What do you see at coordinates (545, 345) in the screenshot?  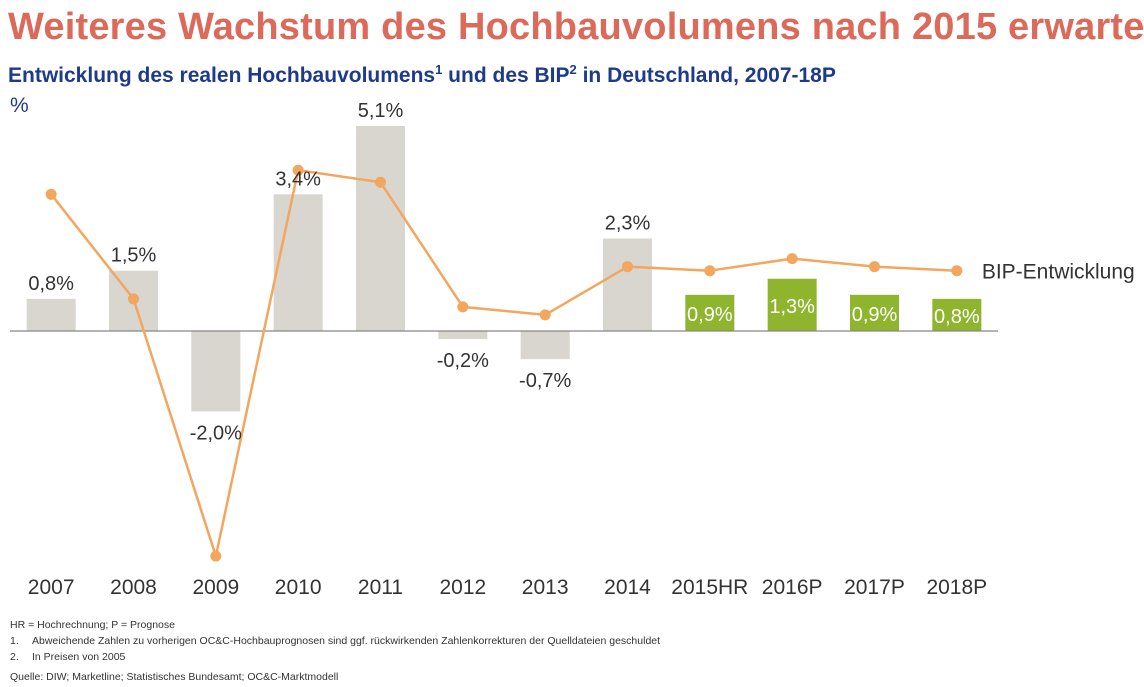 I see `bar-2013` at bounding box center [545, 345].